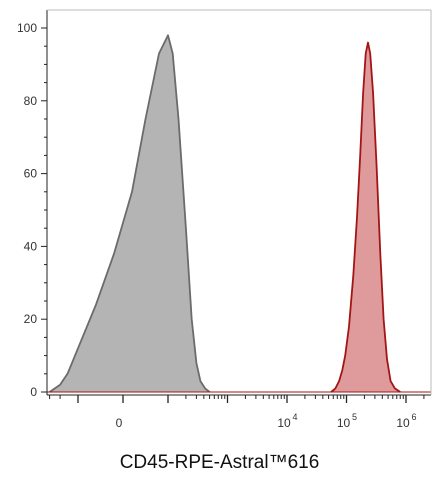 This screenshot has height=485, width=439. I want to click on x-tick-exponent: 4, so click(294, 417).